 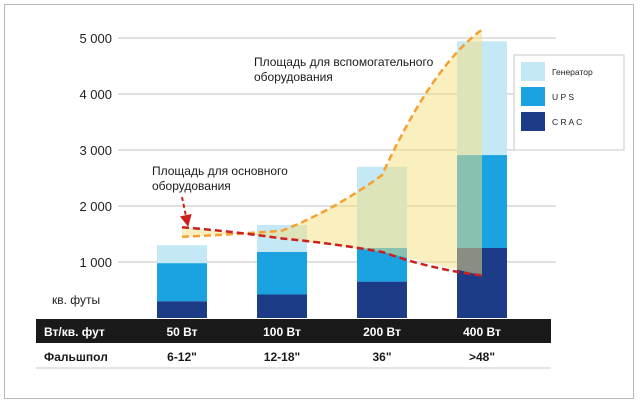 What do you see at coordinates (76, 300) in the screenshot?
I see `y-axis-label: кв. футы` at bounding box center [76, 300].